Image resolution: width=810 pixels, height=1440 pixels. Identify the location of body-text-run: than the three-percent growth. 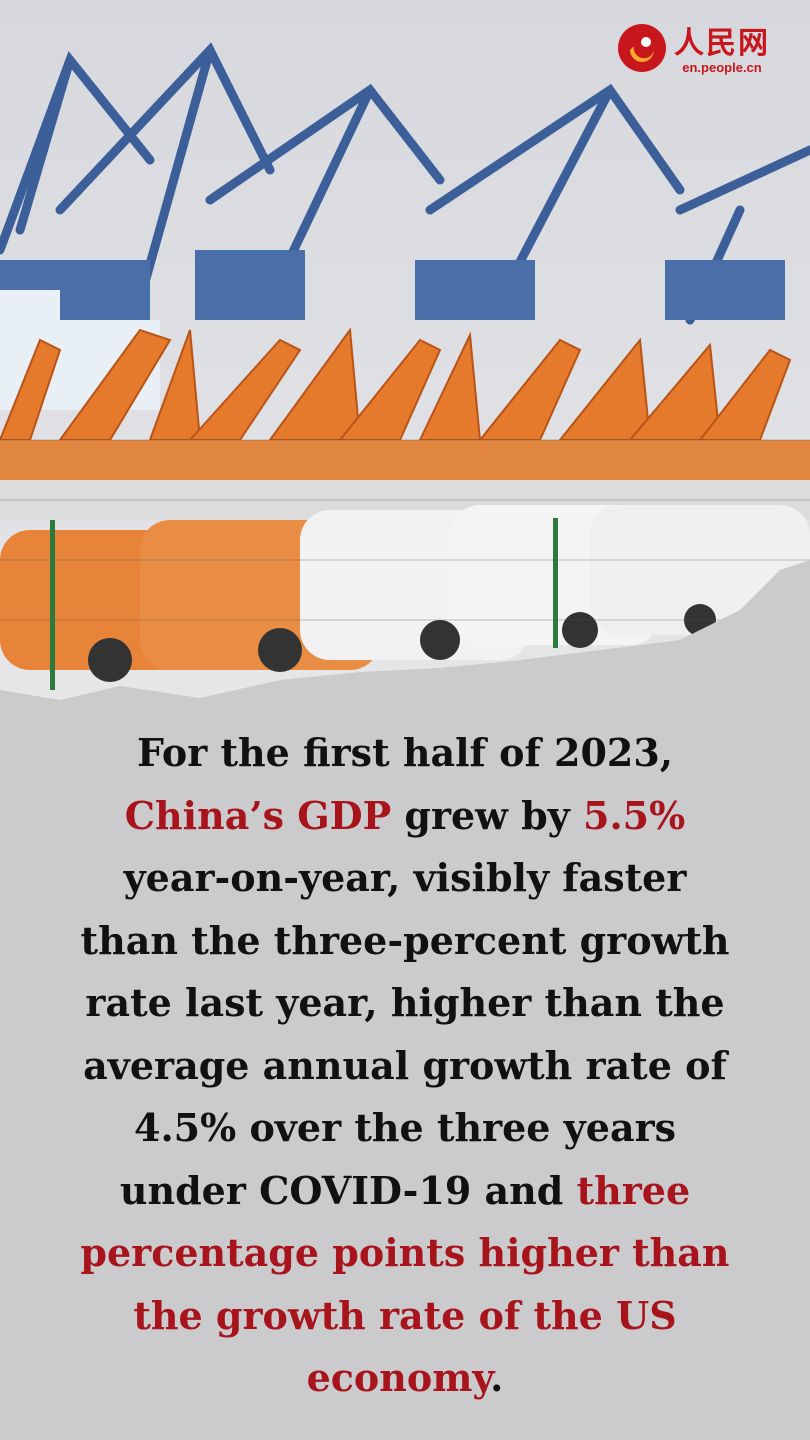
(405, 940).